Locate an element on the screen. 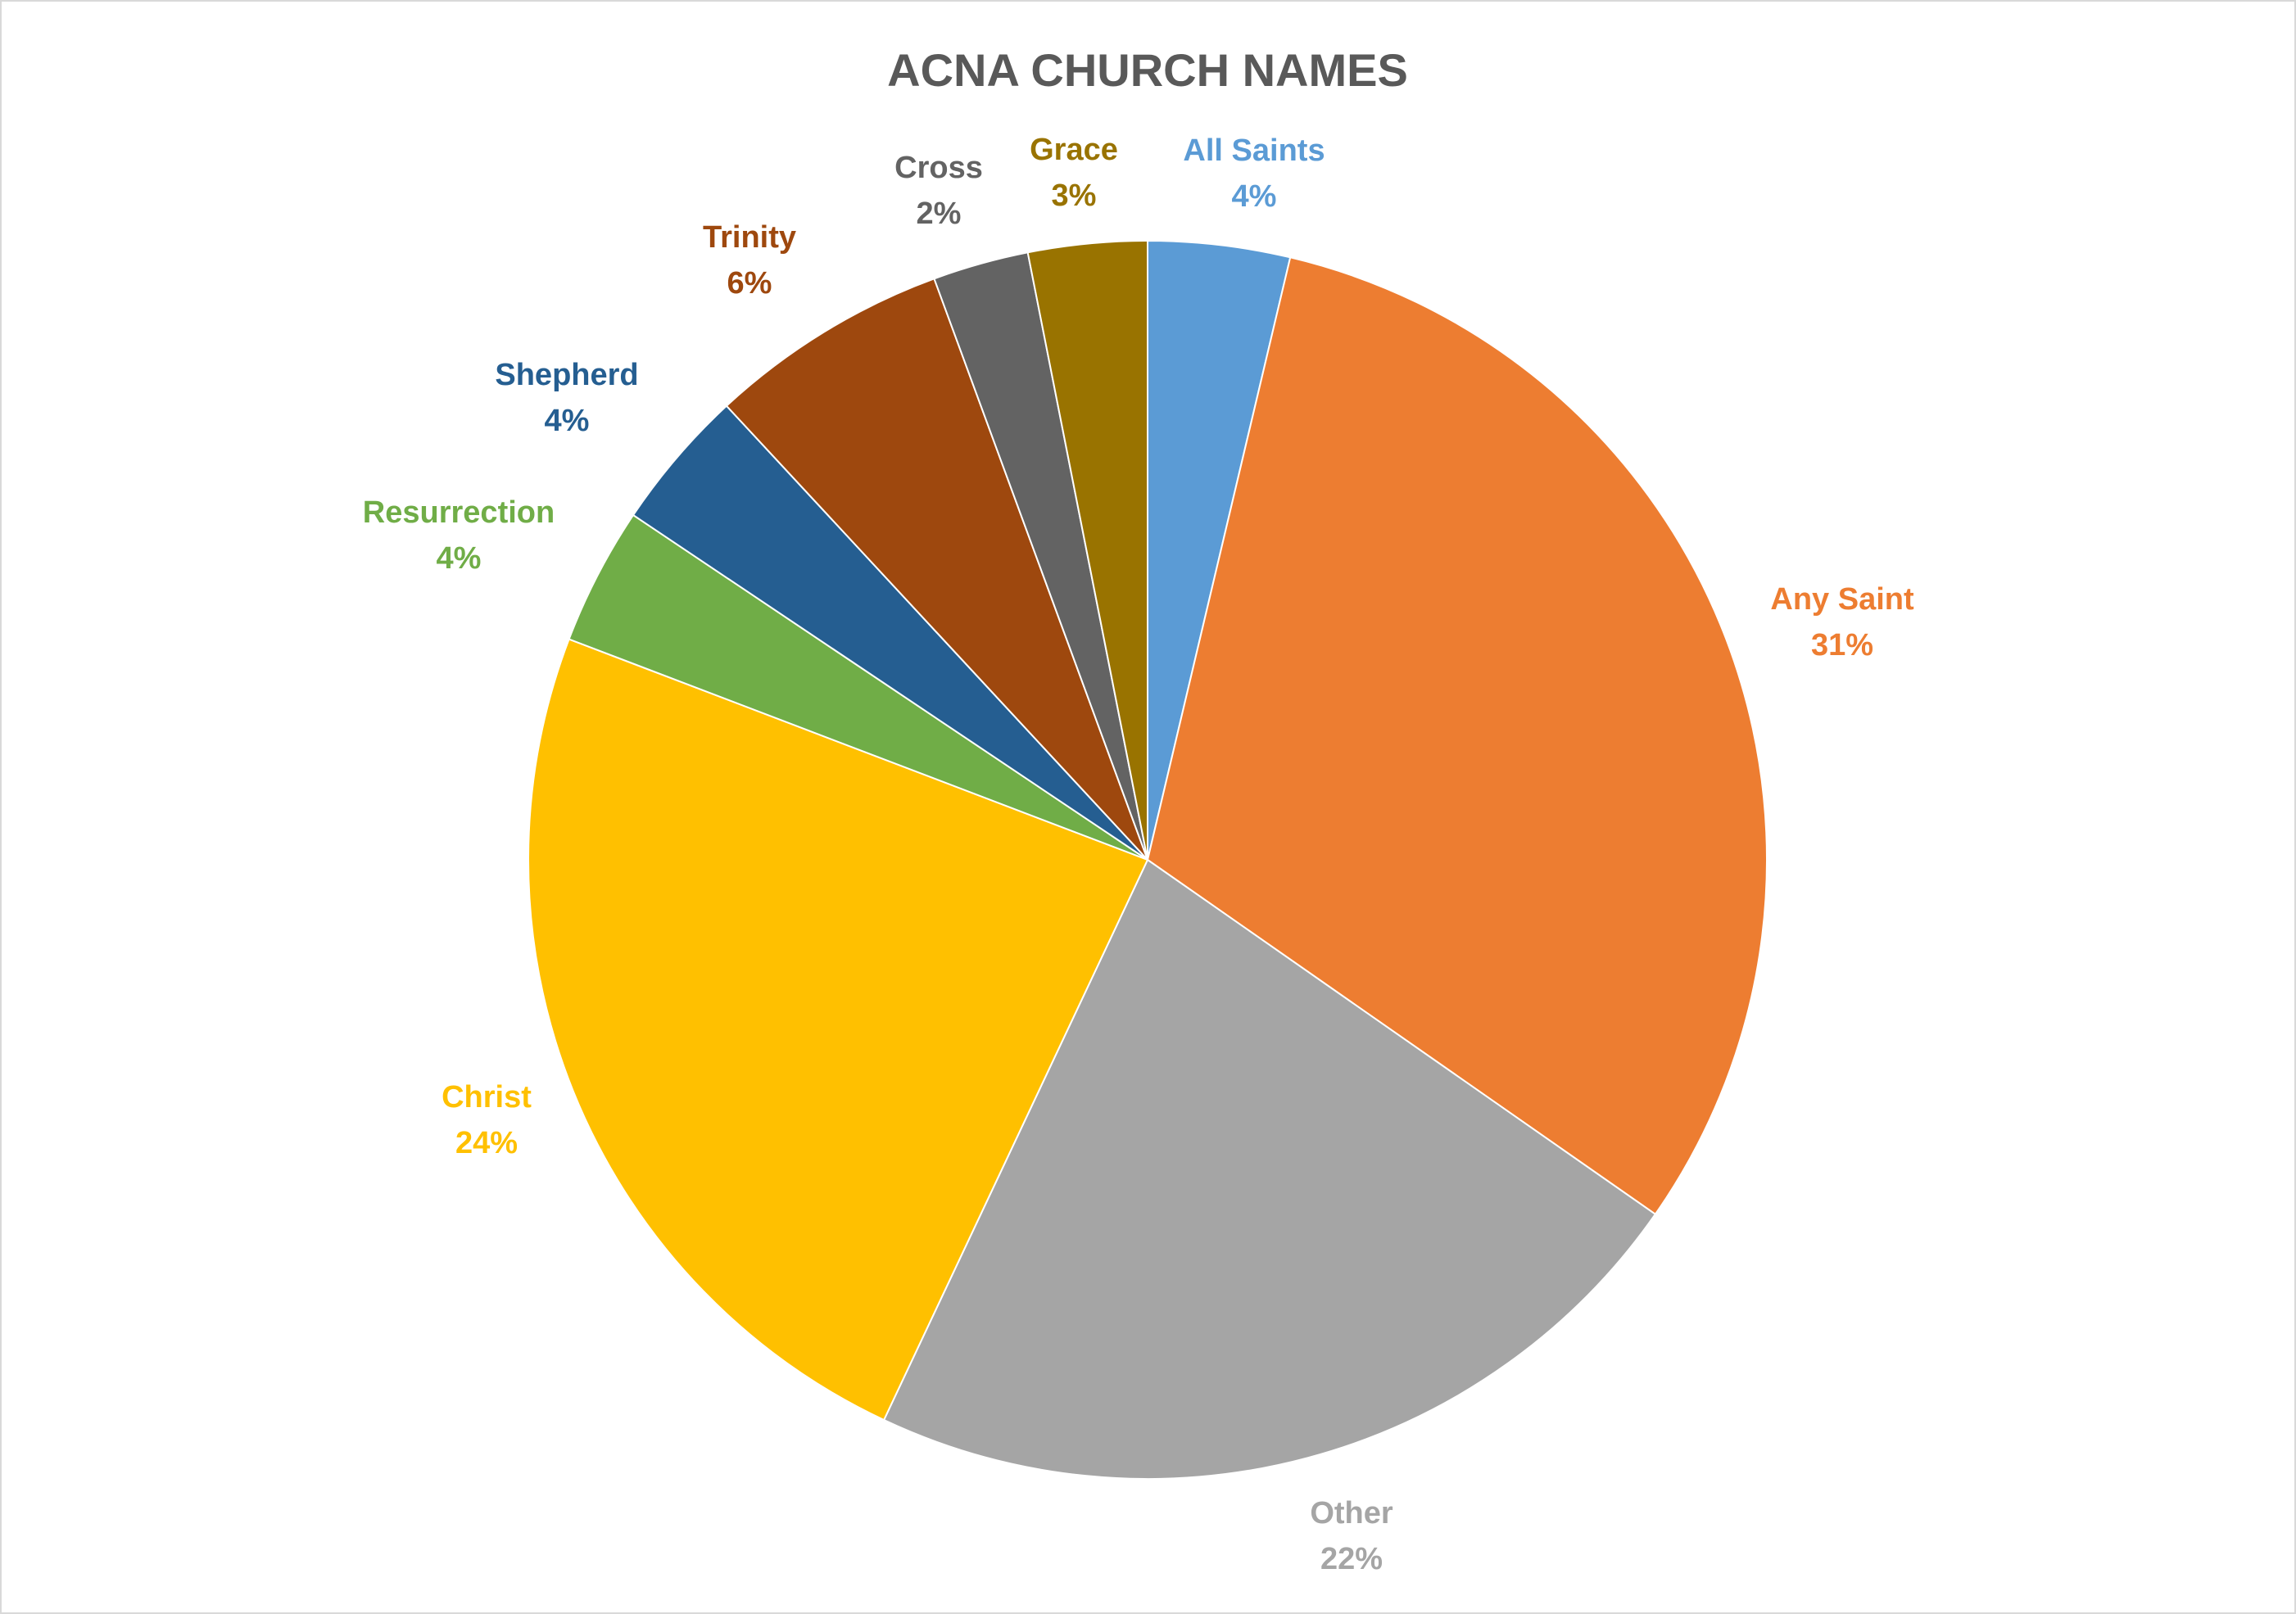 Image resolution: width=2296 pixels, height=1614 pixels. data-label-percent: 22% is located at coordinates (1351, 1559).